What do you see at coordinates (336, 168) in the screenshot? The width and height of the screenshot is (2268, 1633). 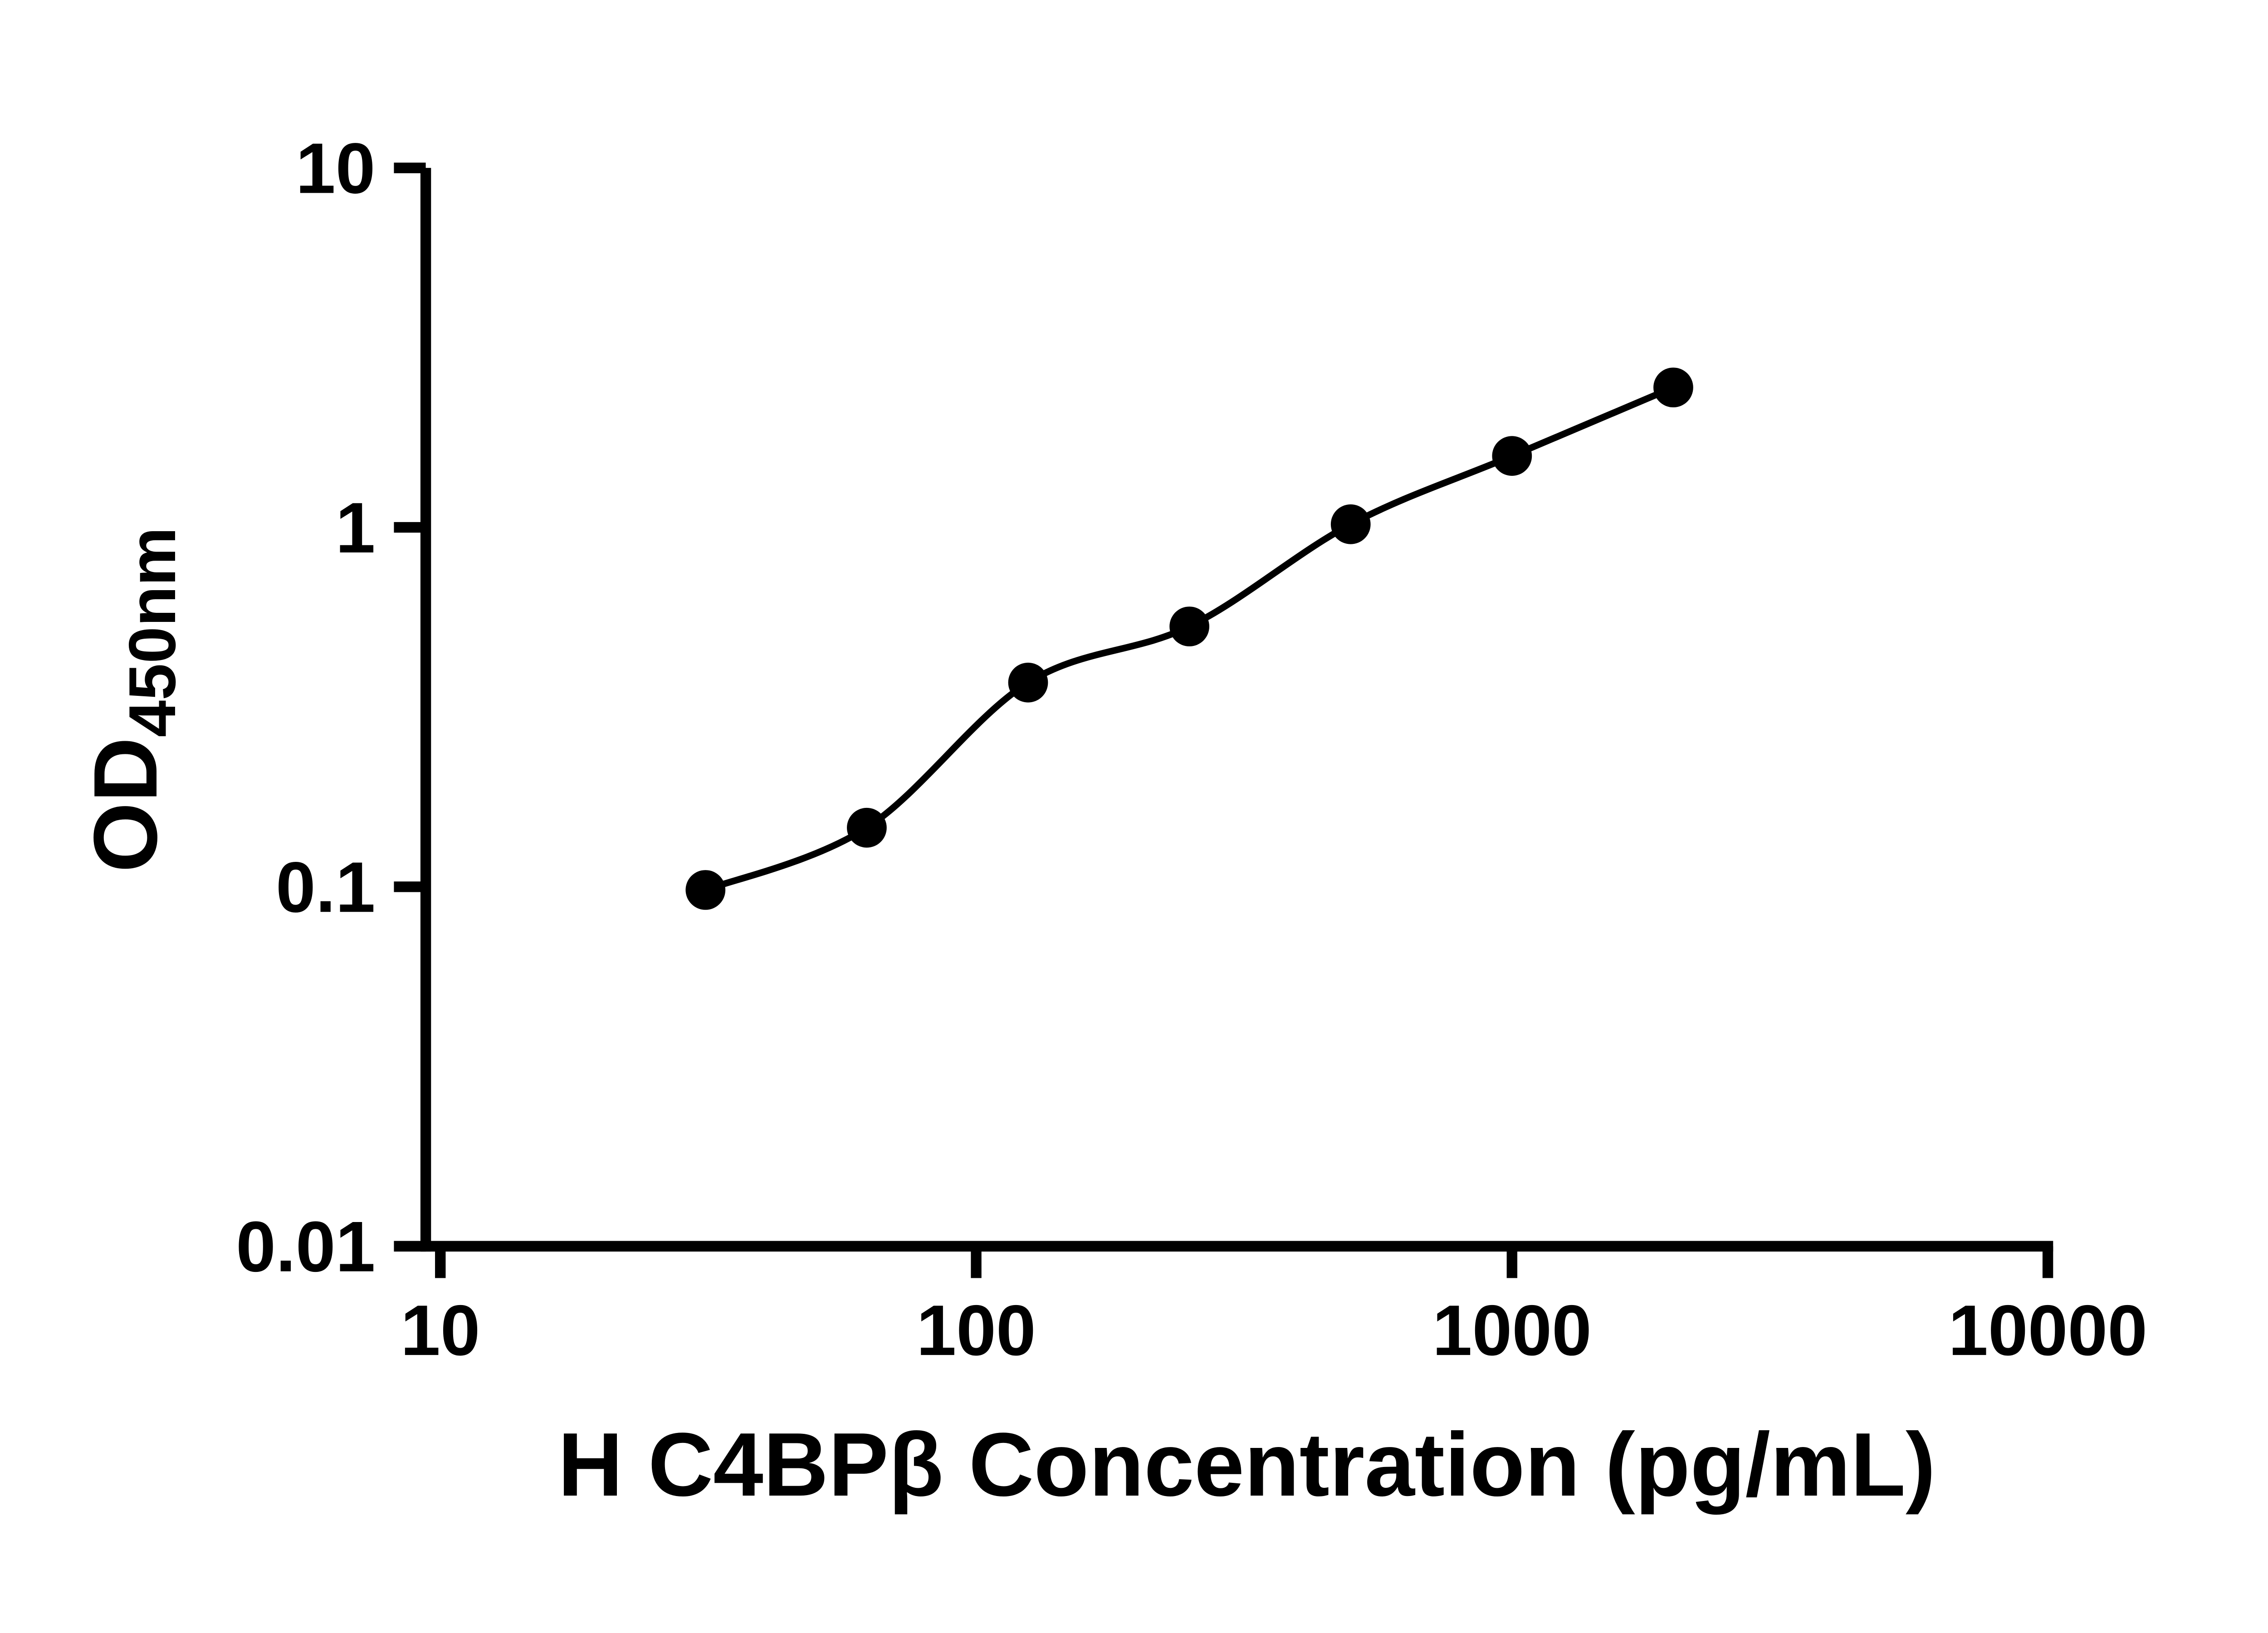 I see `y-tick-label: 10` at bounding box center [336, 168].